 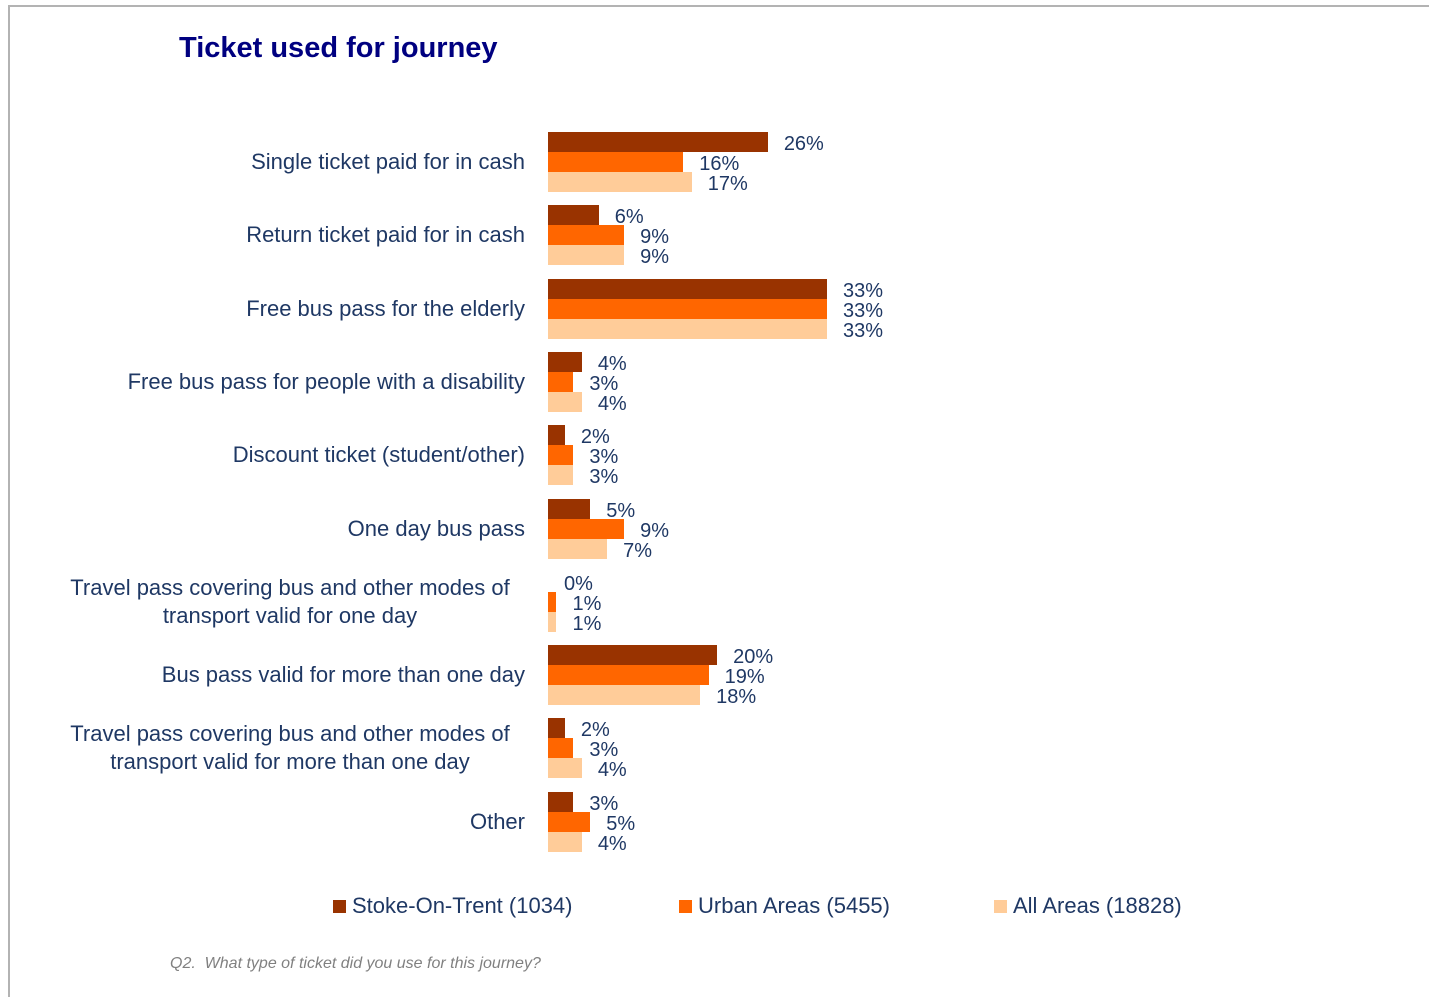 I want to click on category-label: Return ticket paid for in cash, so click(x=285, y=235).